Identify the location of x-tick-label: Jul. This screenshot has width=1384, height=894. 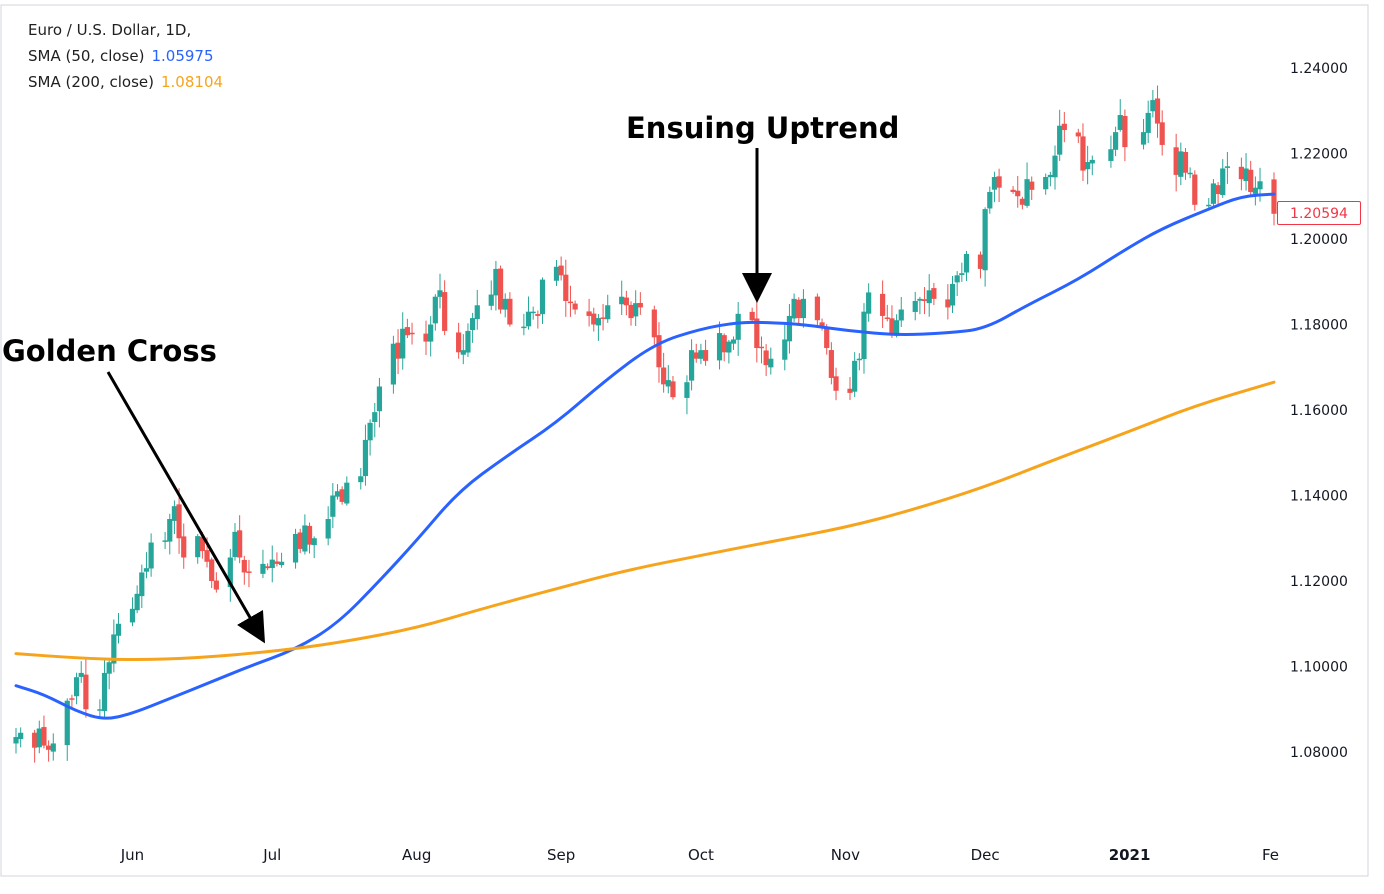
(271, 855).